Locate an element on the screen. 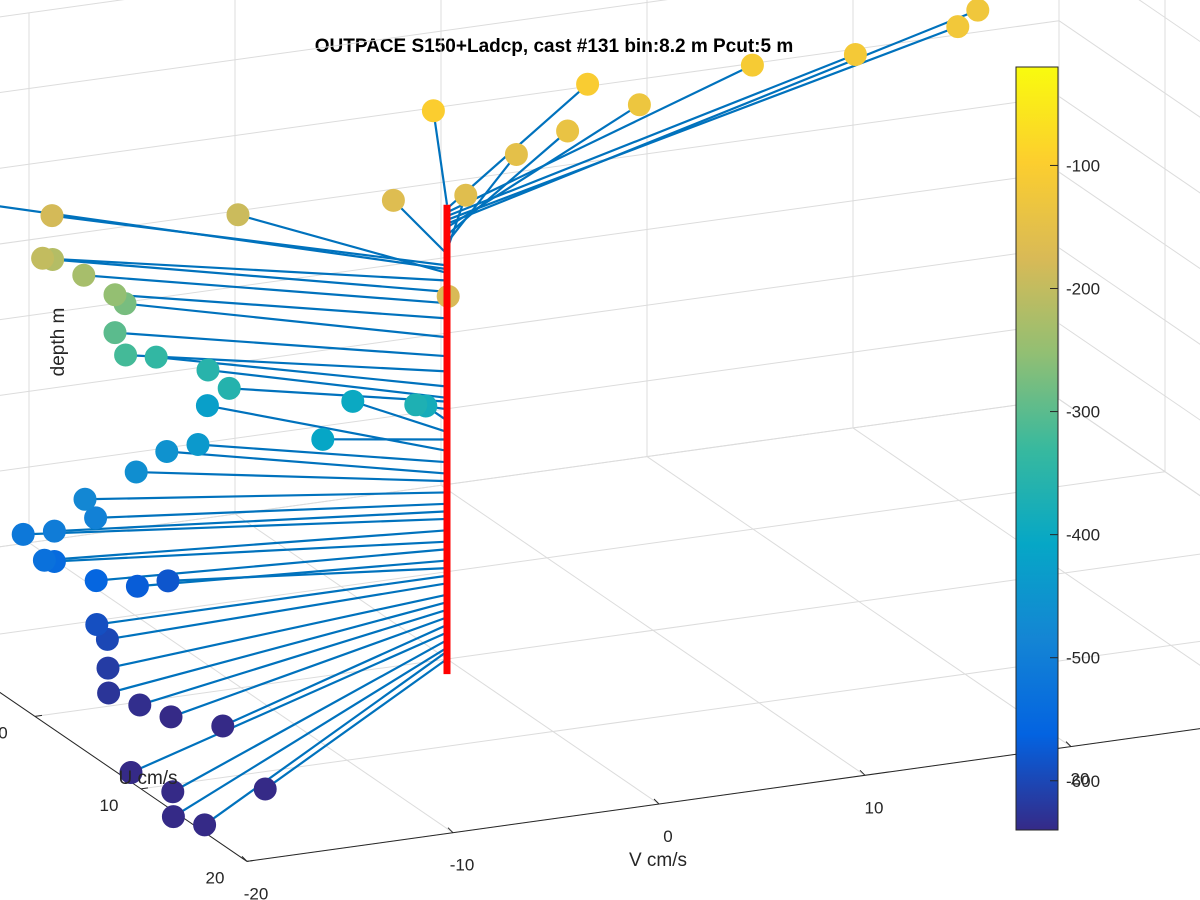 This screenshot has height=900, width=1200. x-tick-label: 0 is located at coordinates (667, 836).